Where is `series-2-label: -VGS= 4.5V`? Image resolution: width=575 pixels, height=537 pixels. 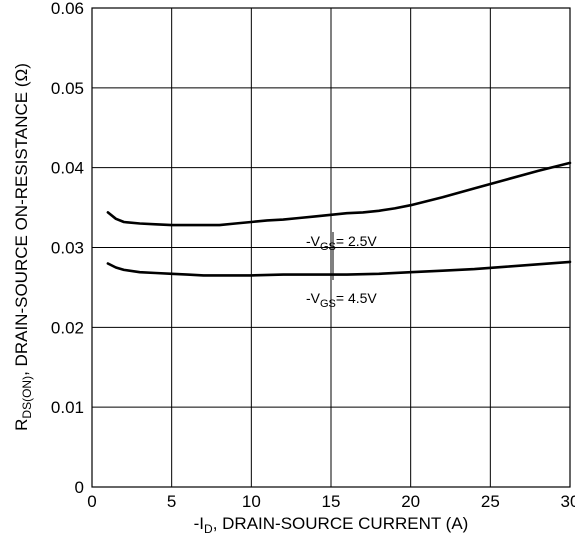 series-2-label: -VGS= 4.5V is located at coordinates (341, 300).